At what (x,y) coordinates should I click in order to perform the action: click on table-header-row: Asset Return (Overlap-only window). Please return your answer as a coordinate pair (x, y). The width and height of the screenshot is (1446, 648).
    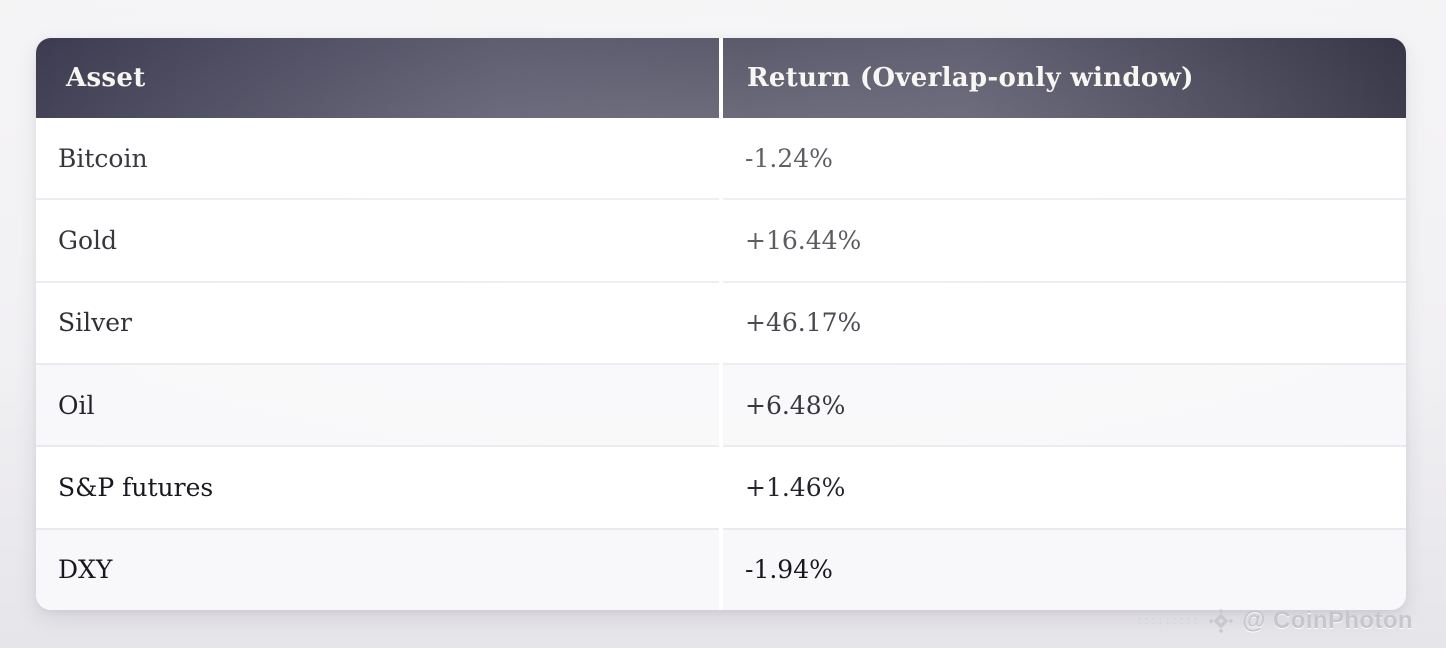
    Looking at the image, I should click on (721, 78).